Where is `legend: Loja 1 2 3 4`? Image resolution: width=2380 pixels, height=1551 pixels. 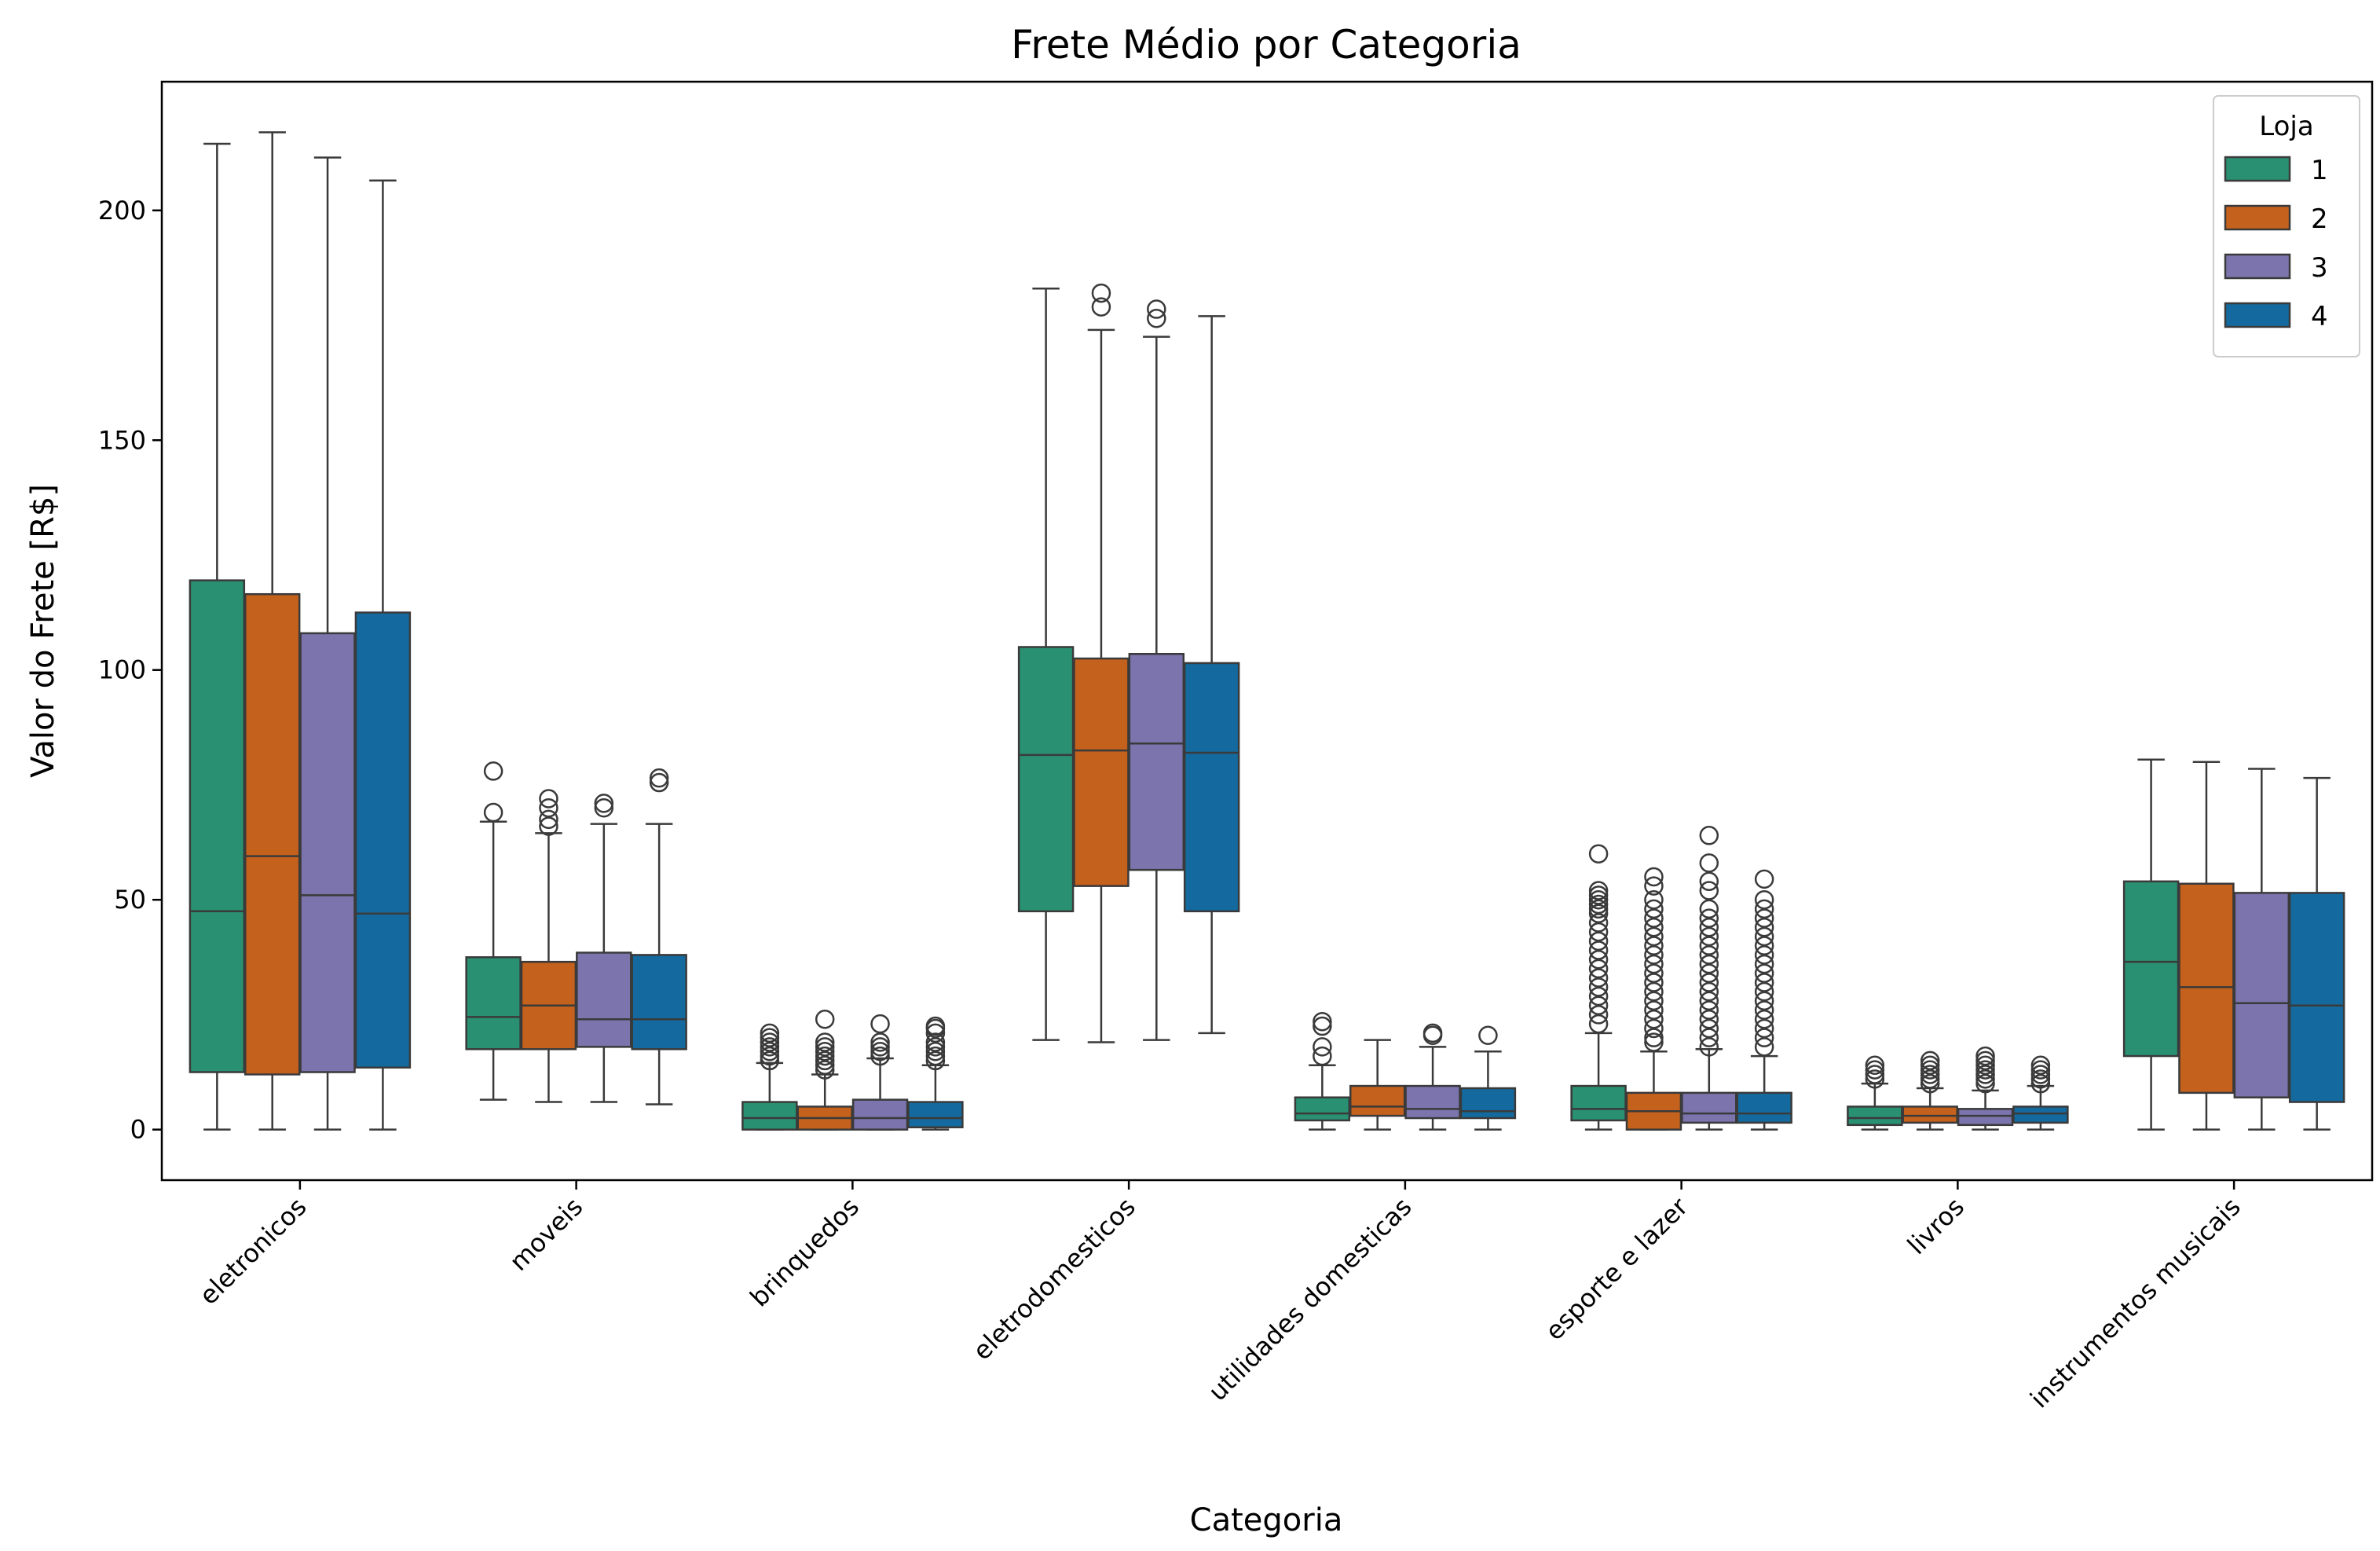
legend: Loja 1 2 3 4 is located at coordinates (2286, 226).